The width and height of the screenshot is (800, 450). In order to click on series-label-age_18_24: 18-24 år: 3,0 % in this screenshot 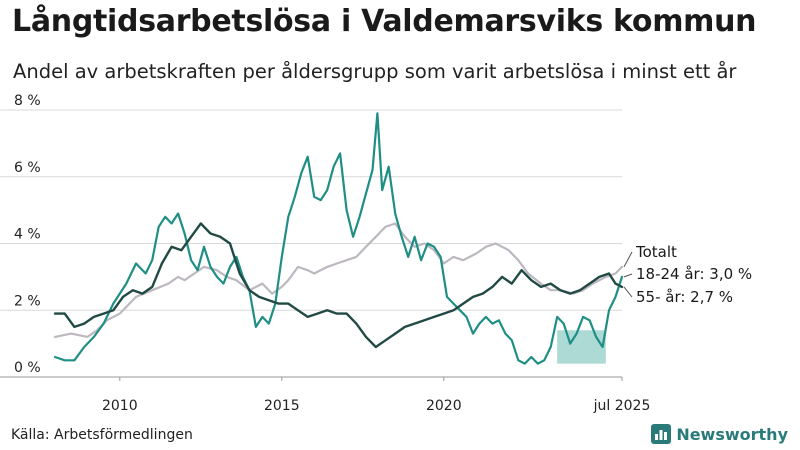, I will do `click(694, 274)`.